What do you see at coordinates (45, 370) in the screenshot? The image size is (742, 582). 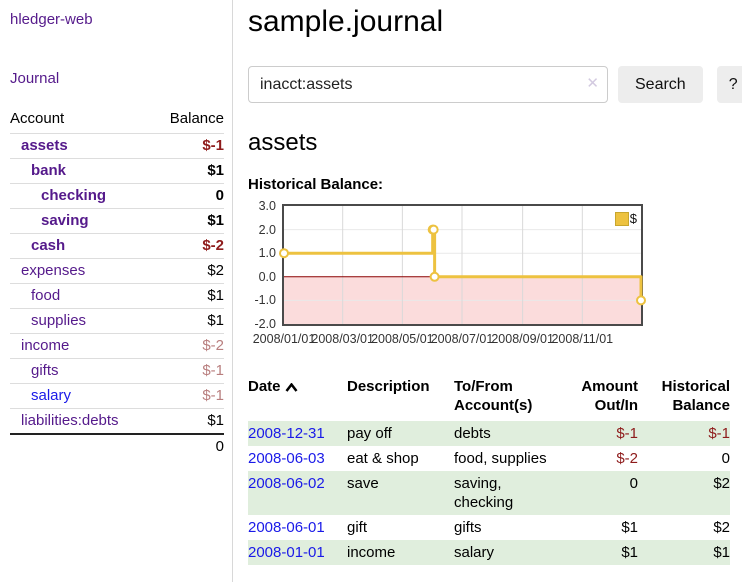 I see `account-link-gifts: gifts` at bounding box center [45, 370].